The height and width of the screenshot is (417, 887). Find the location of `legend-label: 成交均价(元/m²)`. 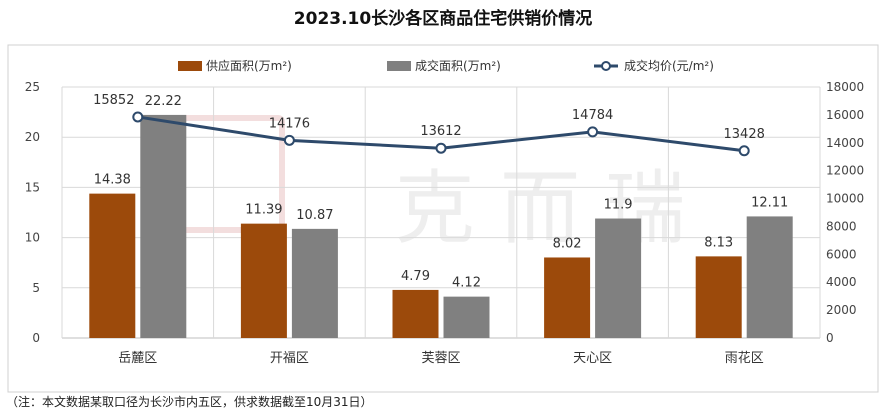

legend-label: 成交均价(元/m²) is located at coordinates (669, 65).